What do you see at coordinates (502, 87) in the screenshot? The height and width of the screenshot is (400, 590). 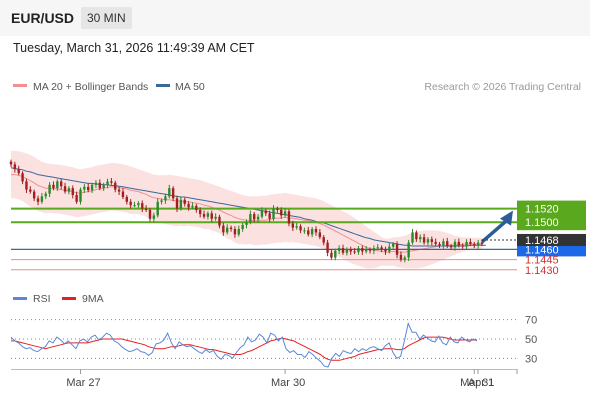 I see `credit-text: Research © 2026 Trading Central` at bounding box center [502, 87].